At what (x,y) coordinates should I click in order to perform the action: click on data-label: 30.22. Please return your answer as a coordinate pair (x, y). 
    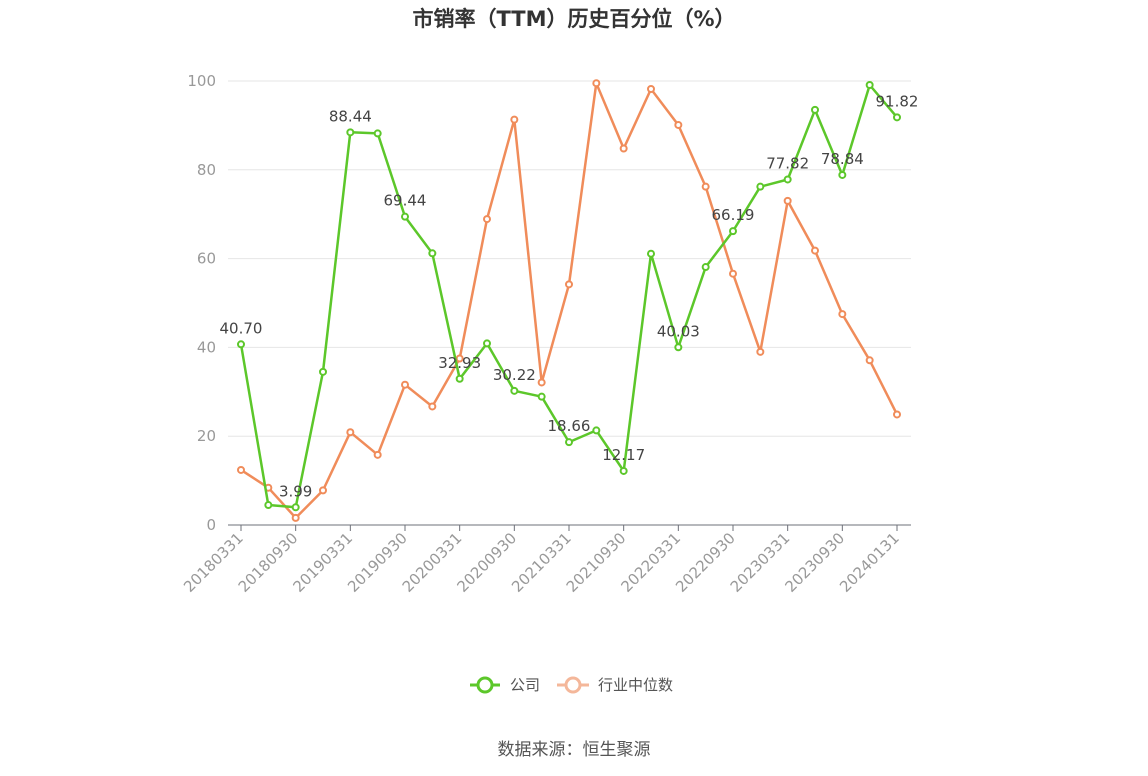
    Looking at the image, I should click on (514, 375).